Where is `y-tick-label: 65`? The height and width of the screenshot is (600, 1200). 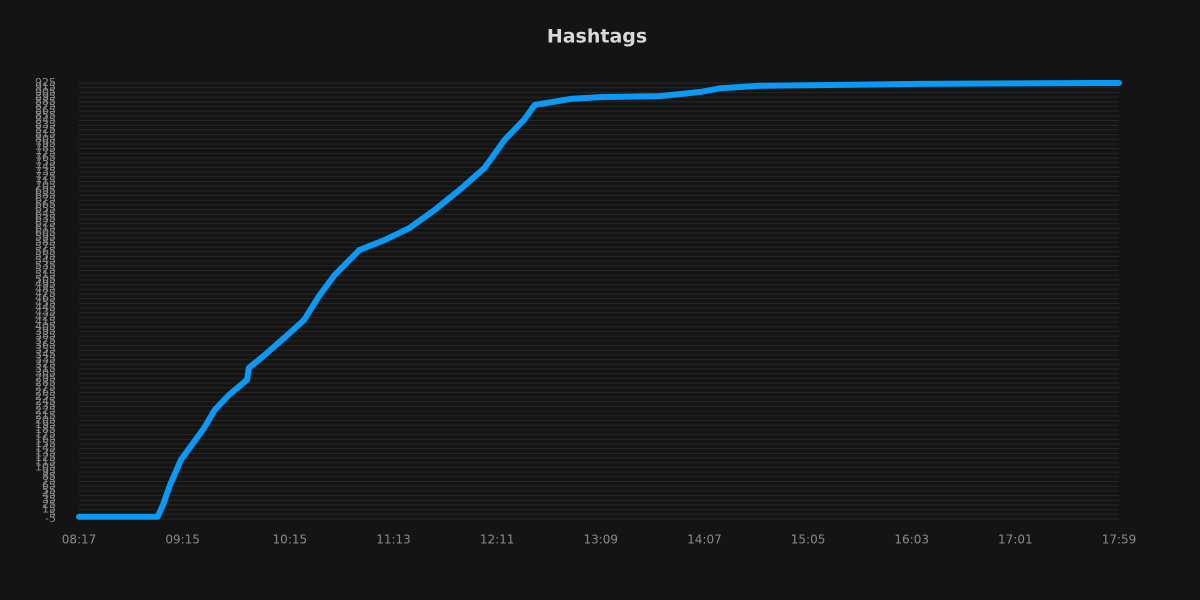 y-tick-label: 65 is located at coordinates (49, 485).